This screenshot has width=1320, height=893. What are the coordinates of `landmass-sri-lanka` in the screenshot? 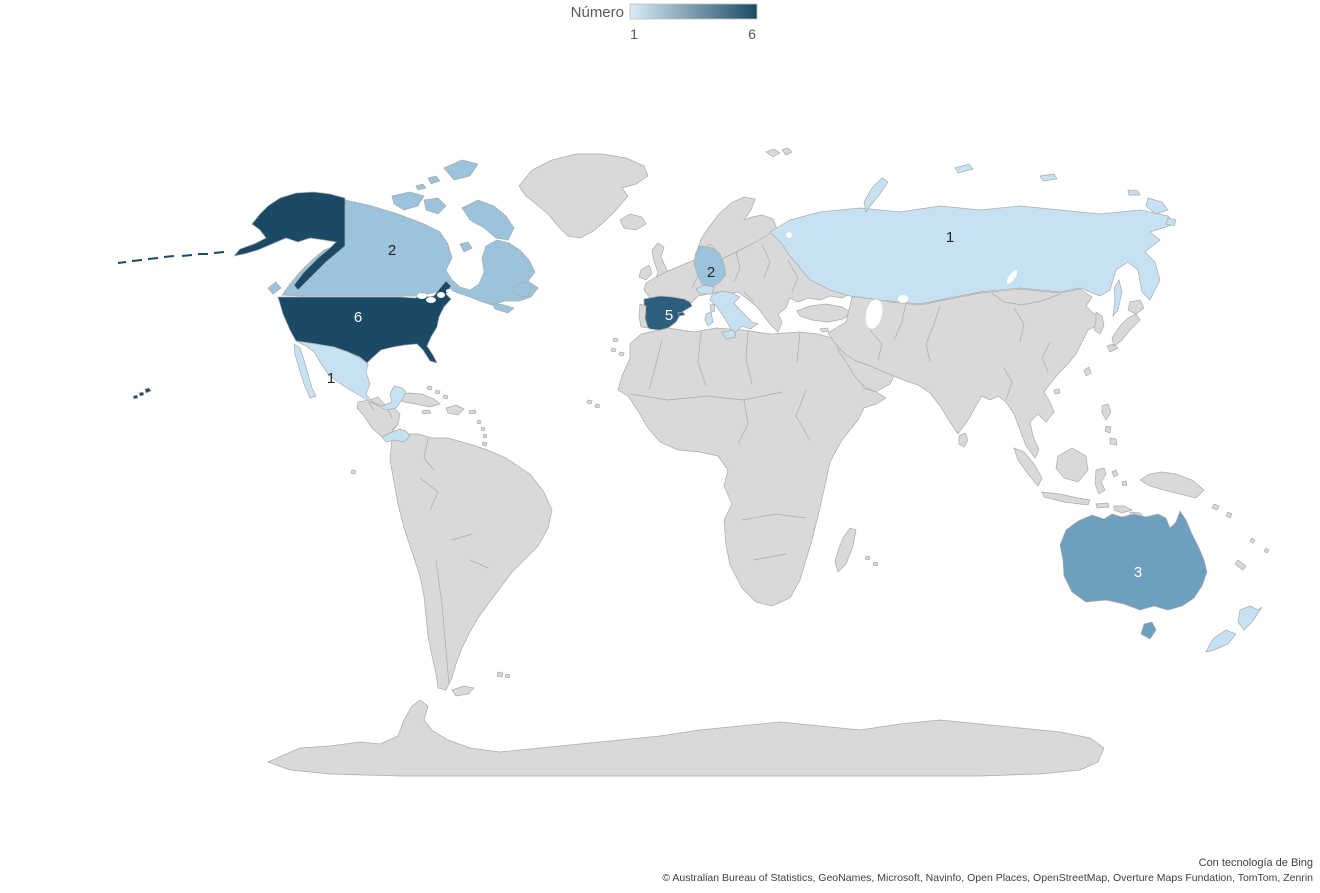 It's located at (963, 440).